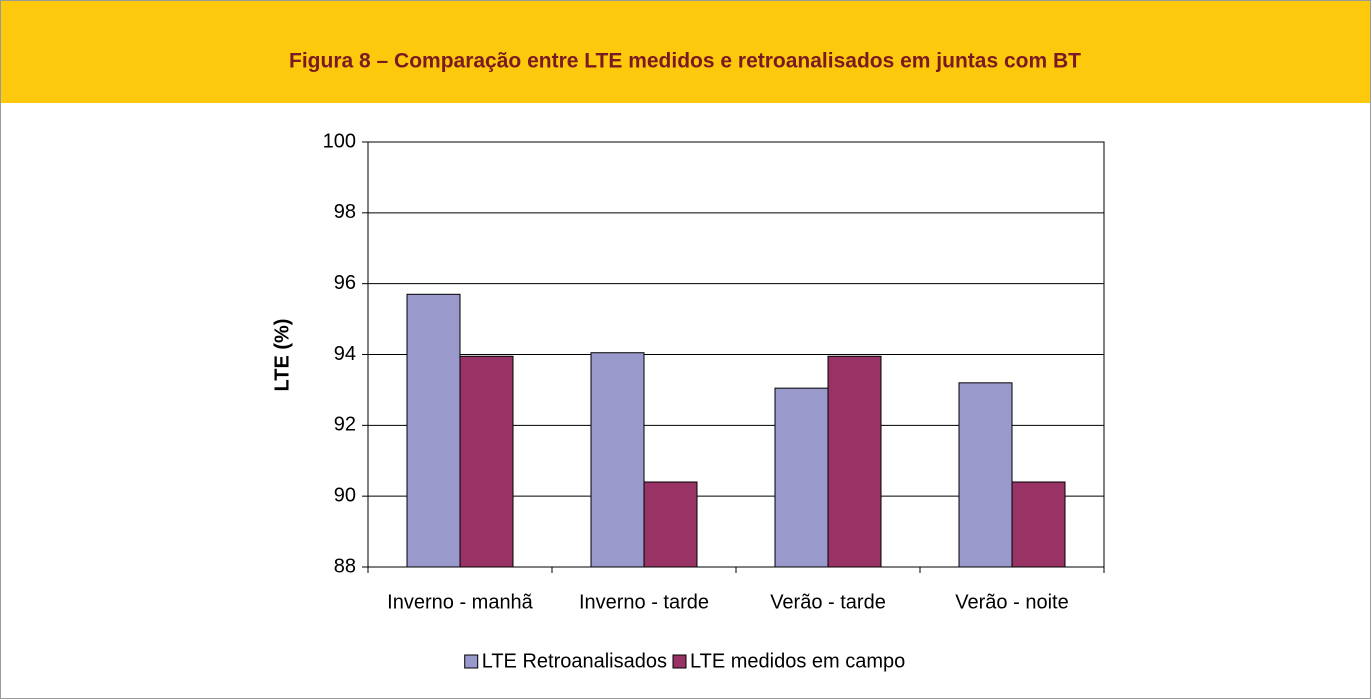 This screenshot has height=699, width=1371. I want to click on legend-label: LTE medidos em campo, so click(797, 661).